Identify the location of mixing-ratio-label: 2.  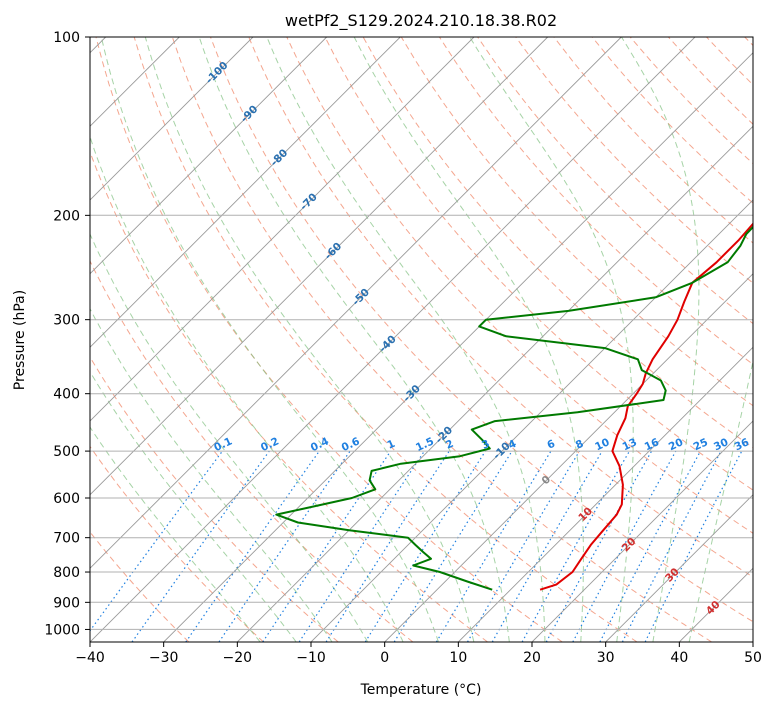
(450, 445).